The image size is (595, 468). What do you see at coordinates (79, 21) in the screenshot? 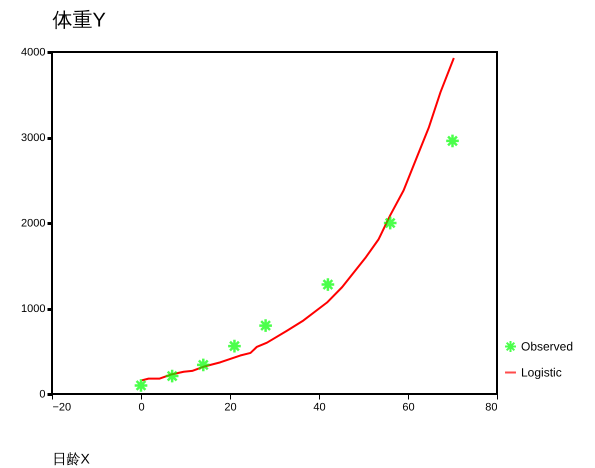
I see `y-axis-title: 体重Y` at bounding box center [79, 21].